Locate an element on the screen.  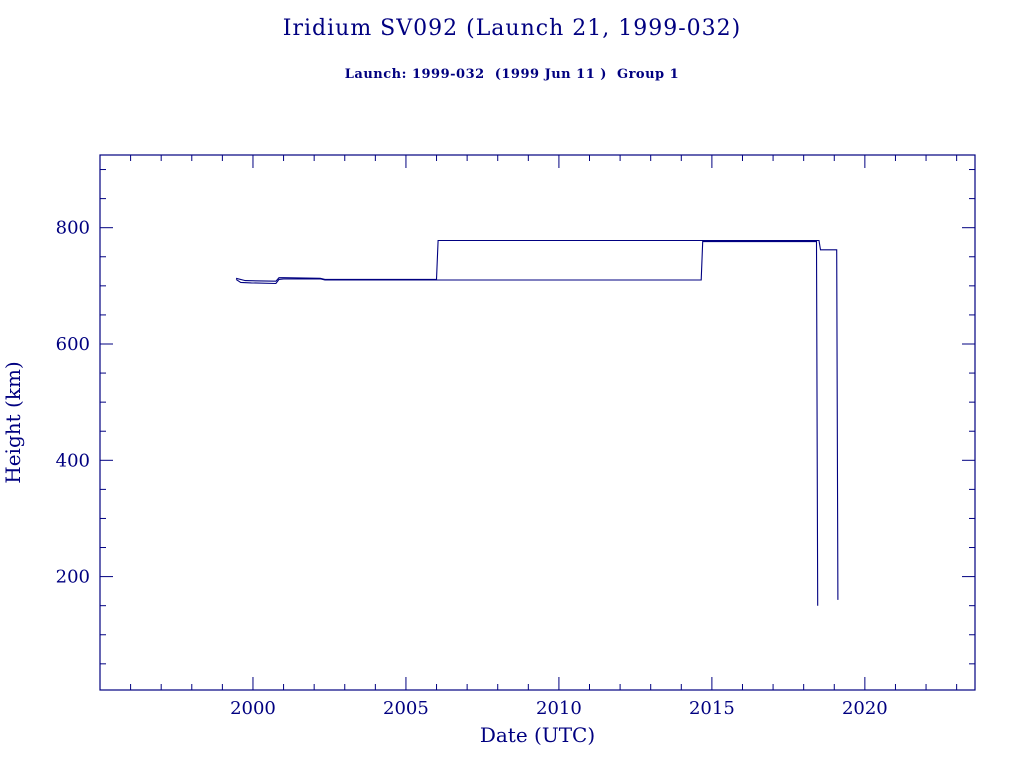
y-tick-label: 400 is located at coordinates (73, 460).